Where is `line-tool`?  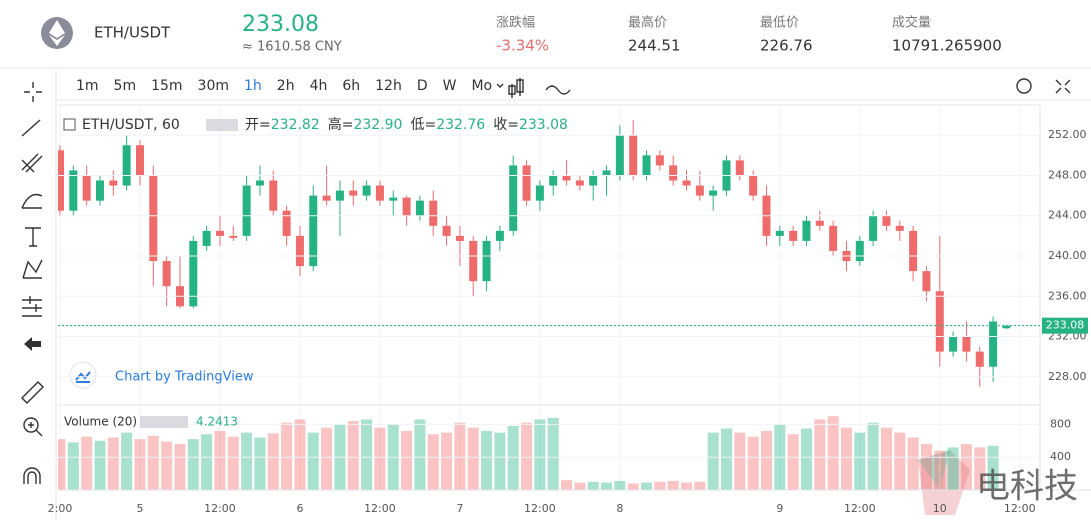
line-tool is located at coordinates (31, 128).